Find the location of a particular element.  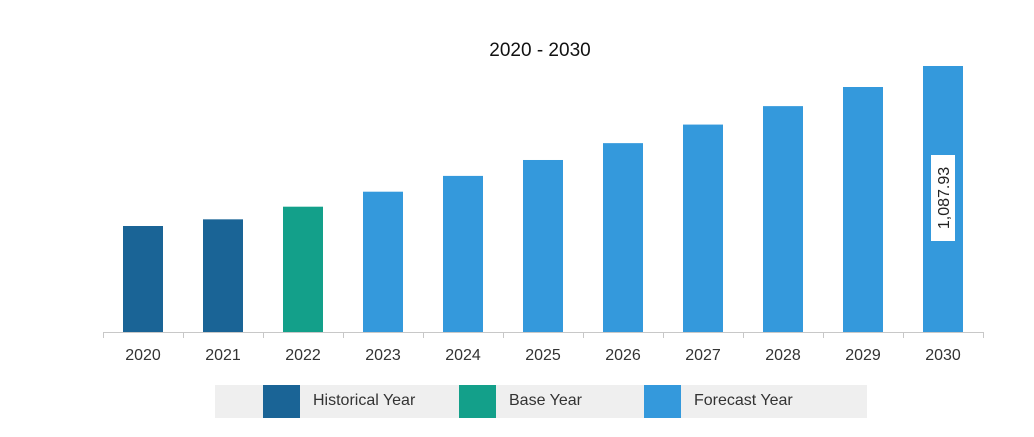

legend-swatch-forecast is located at coordinates (662, 401).